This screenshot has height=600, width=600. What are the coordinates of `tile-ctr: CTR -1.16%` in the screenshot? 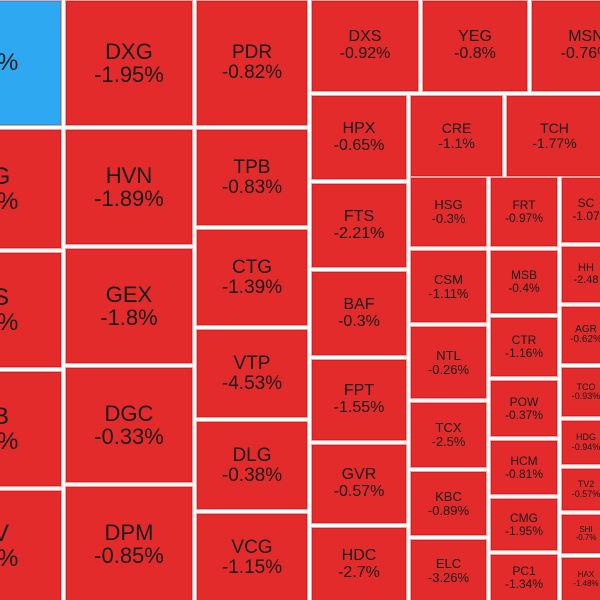 It's located at (524, 347).